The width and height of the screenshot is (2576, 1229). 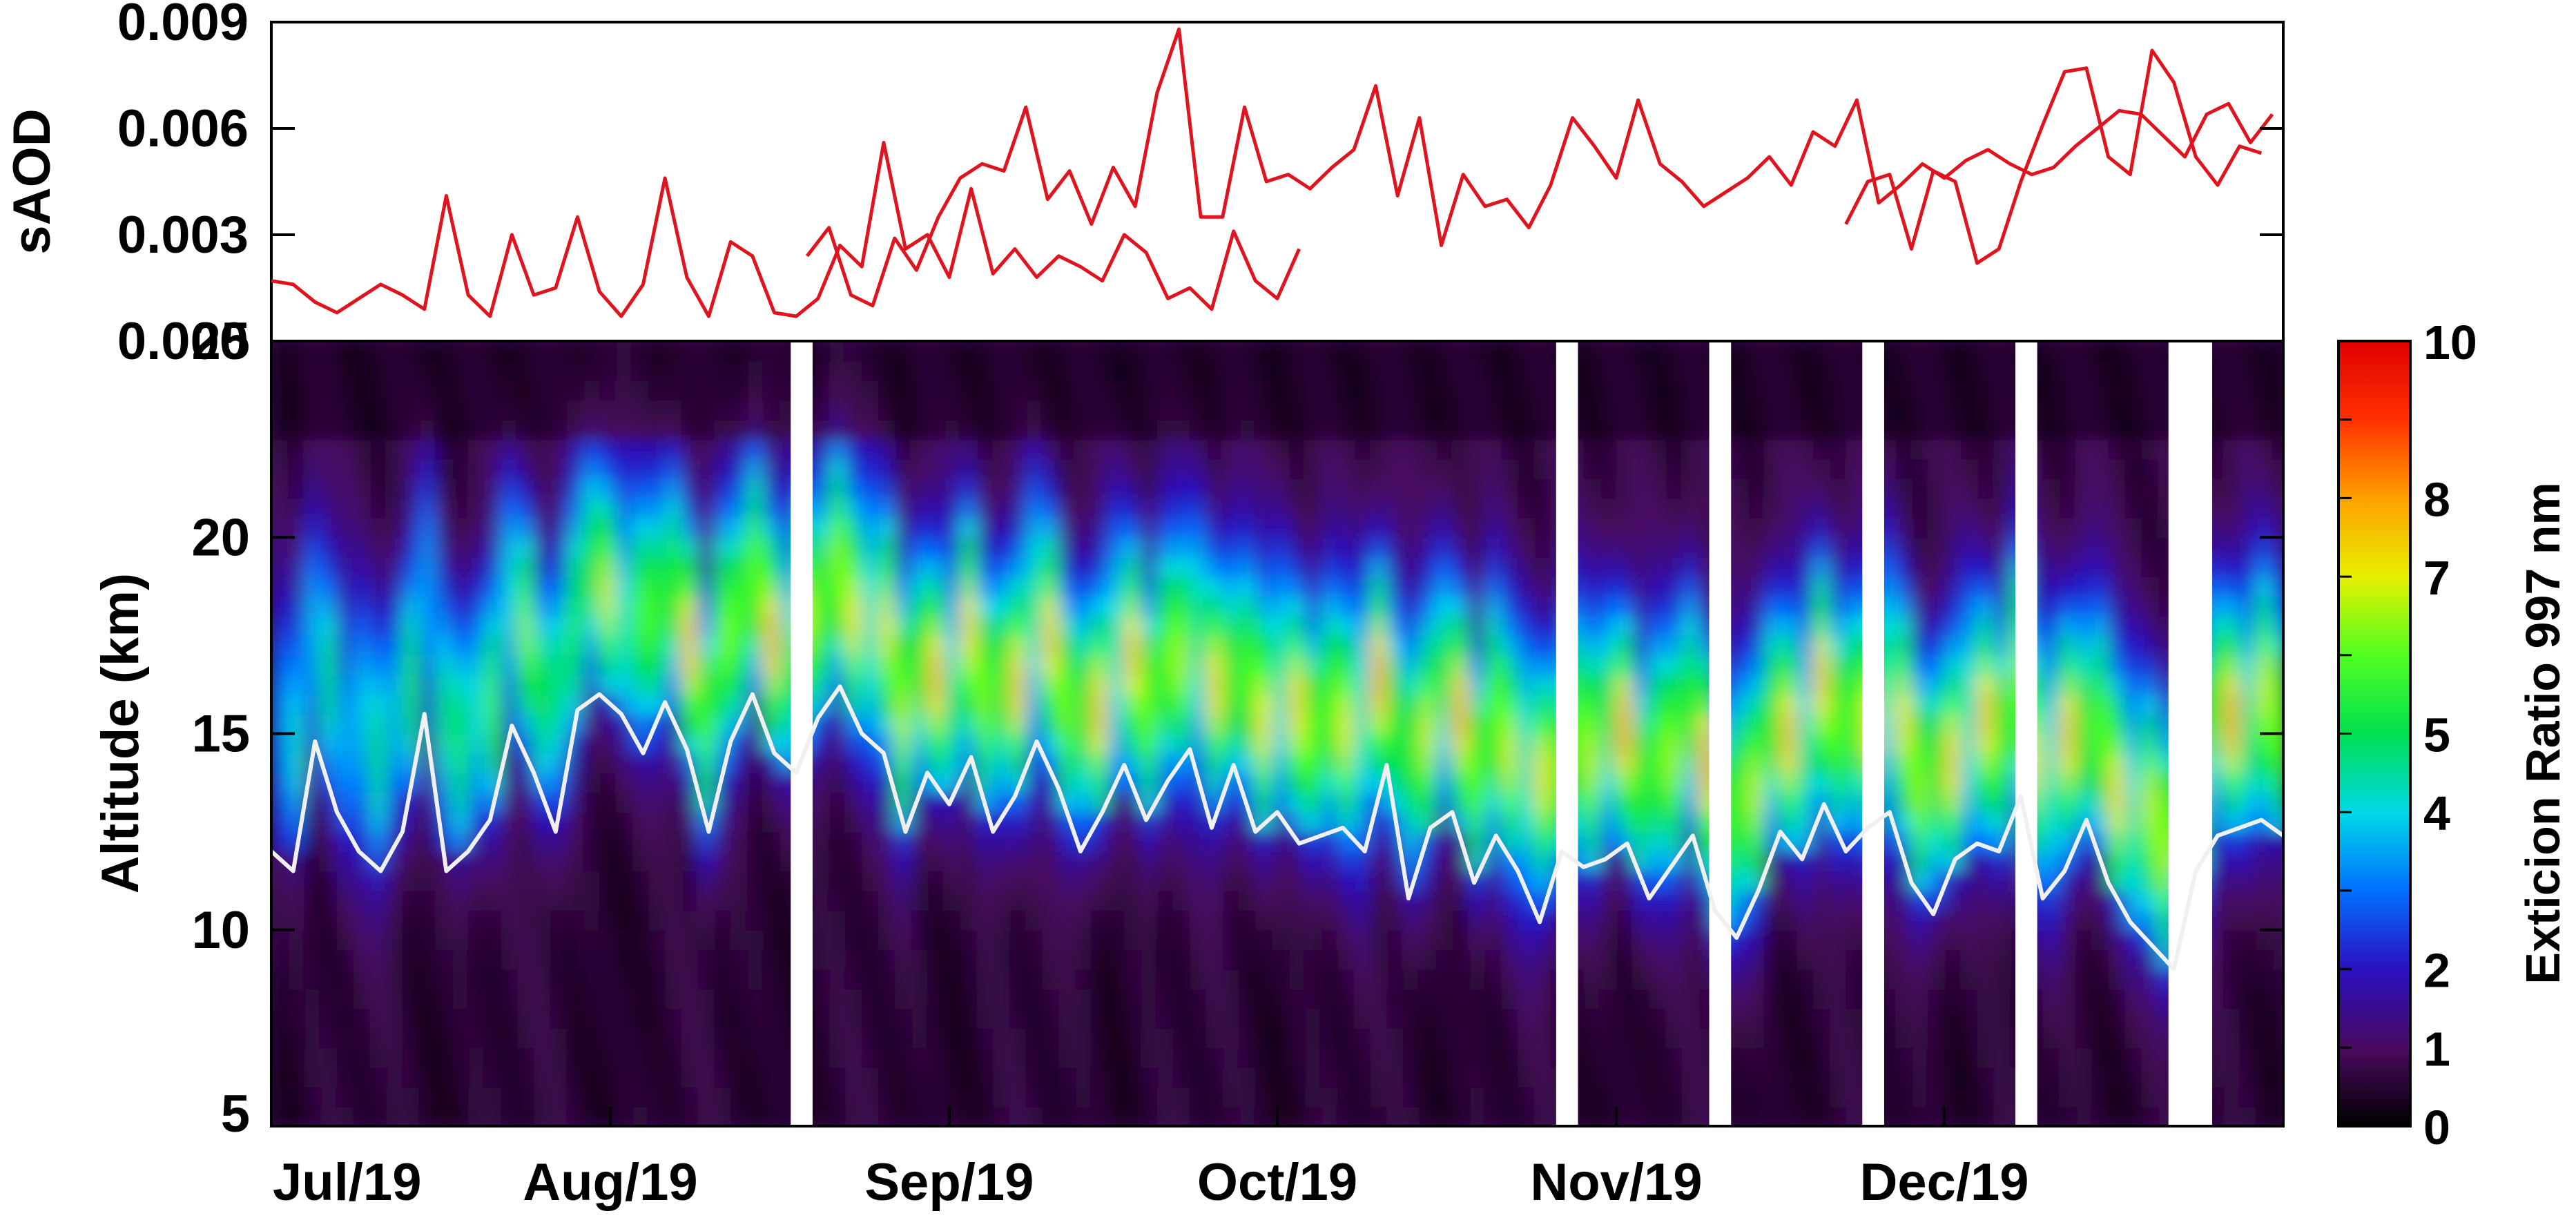 I want to click on heatmap-cell-2093, so click(x=1133, y=862).